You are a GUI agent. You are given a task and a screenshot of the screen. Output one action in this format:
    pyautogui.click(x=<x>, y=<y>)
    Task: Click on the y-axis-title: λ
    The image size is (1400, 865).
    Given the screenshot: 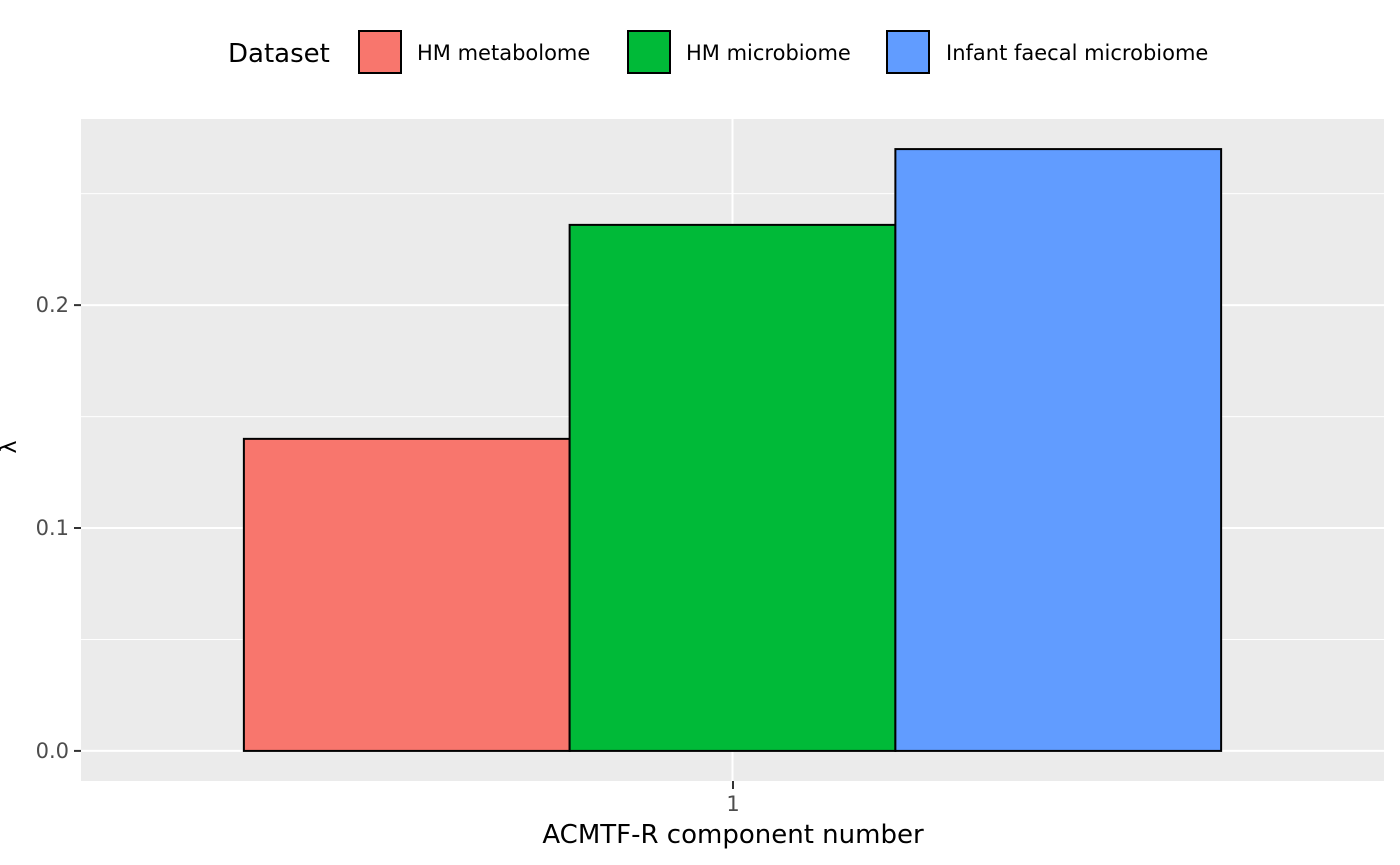 What is the action you would take?
    pyautogui.click(x=11, y=446)
    